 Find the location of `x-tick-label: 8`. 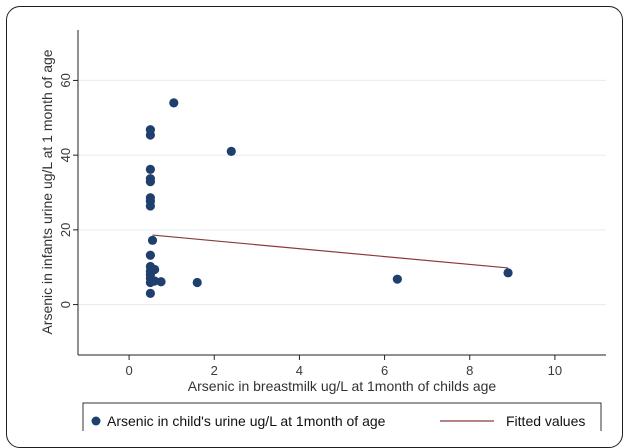

x-tick-label: 8 is located at coordinates (469, 370).